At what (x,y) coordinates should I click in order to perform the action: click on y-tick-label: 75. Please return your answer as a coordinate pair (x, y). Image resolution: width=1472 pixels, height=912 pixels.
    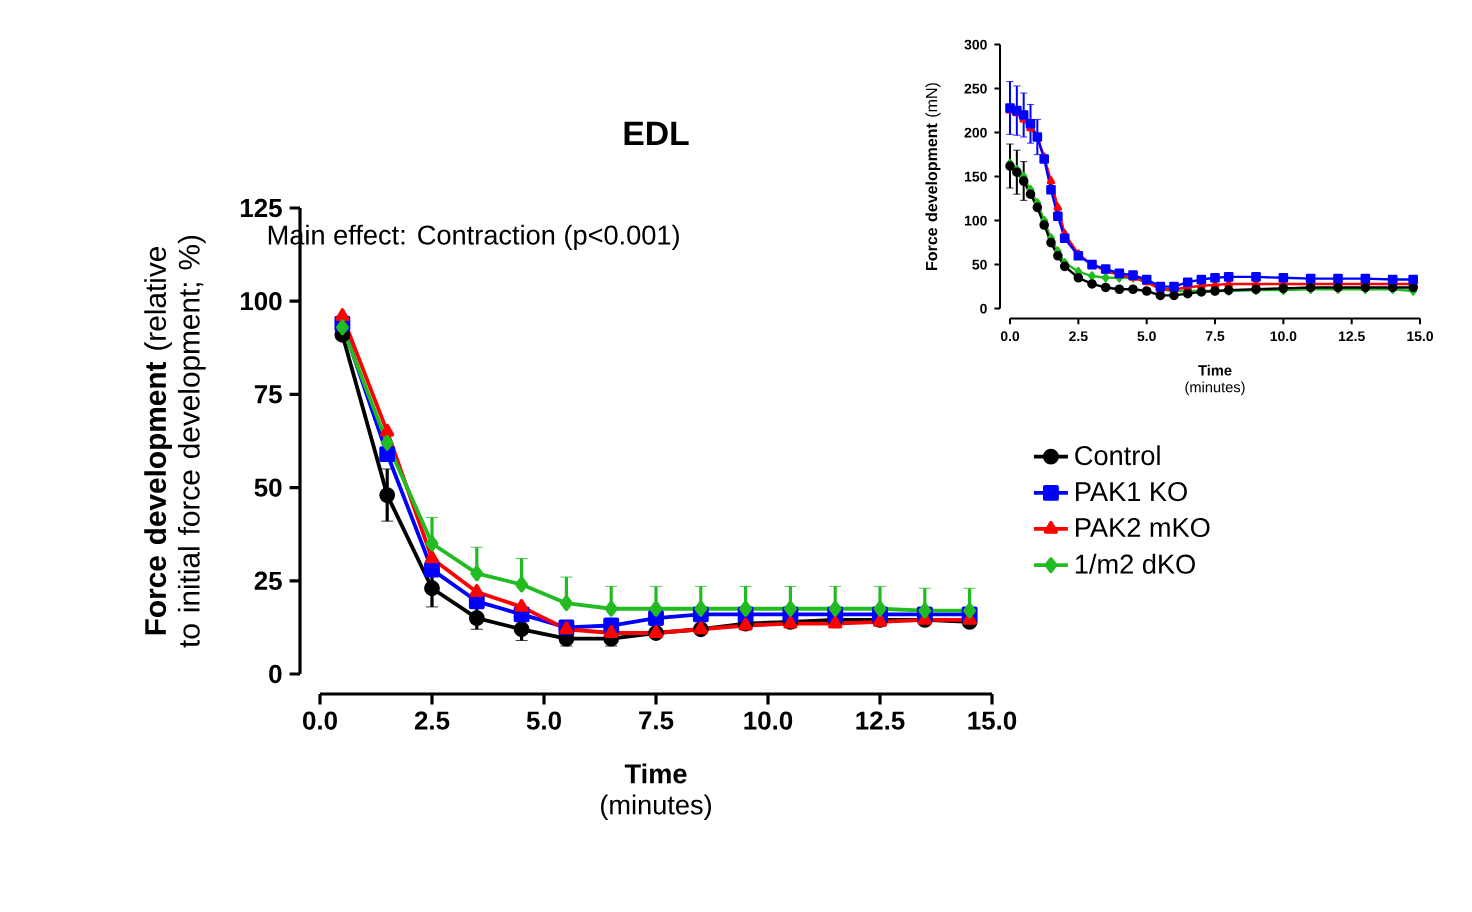
    Looking at the image, I should click on (268, 394).